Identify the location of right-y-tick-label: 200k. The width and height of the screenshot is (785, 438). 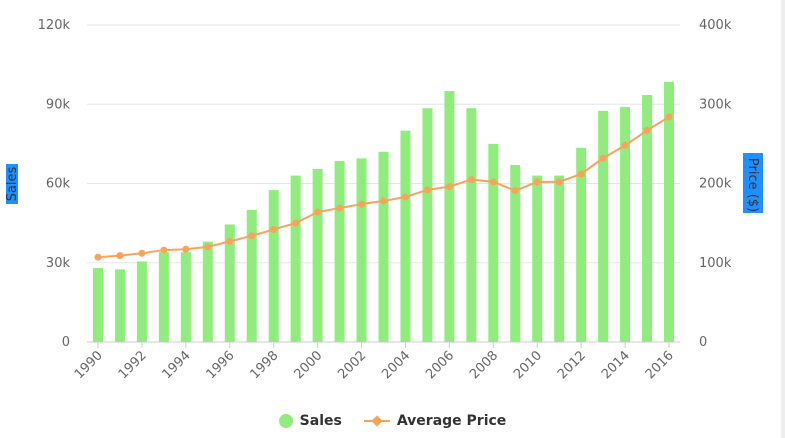
(715, 184).